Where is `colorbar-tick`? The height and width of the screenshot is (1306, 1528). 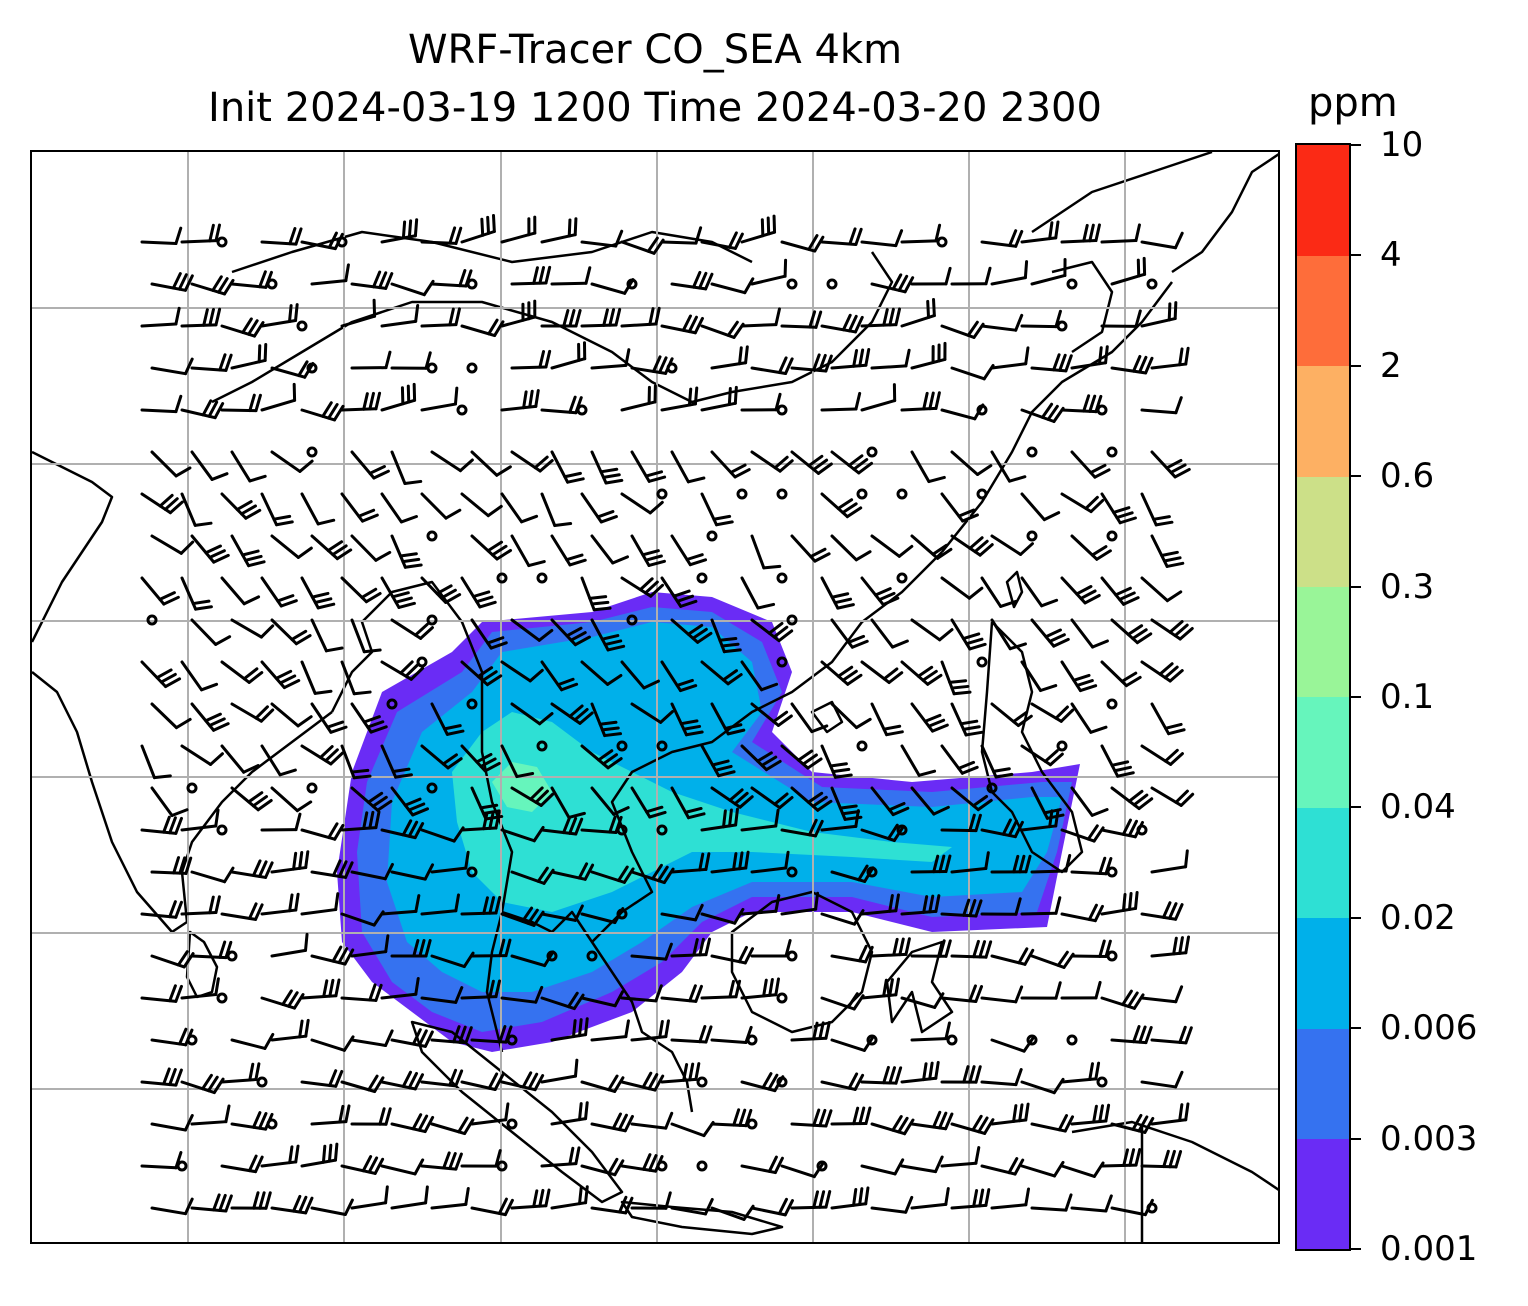 colorbar-tick is located at coordinates (1356, 365).